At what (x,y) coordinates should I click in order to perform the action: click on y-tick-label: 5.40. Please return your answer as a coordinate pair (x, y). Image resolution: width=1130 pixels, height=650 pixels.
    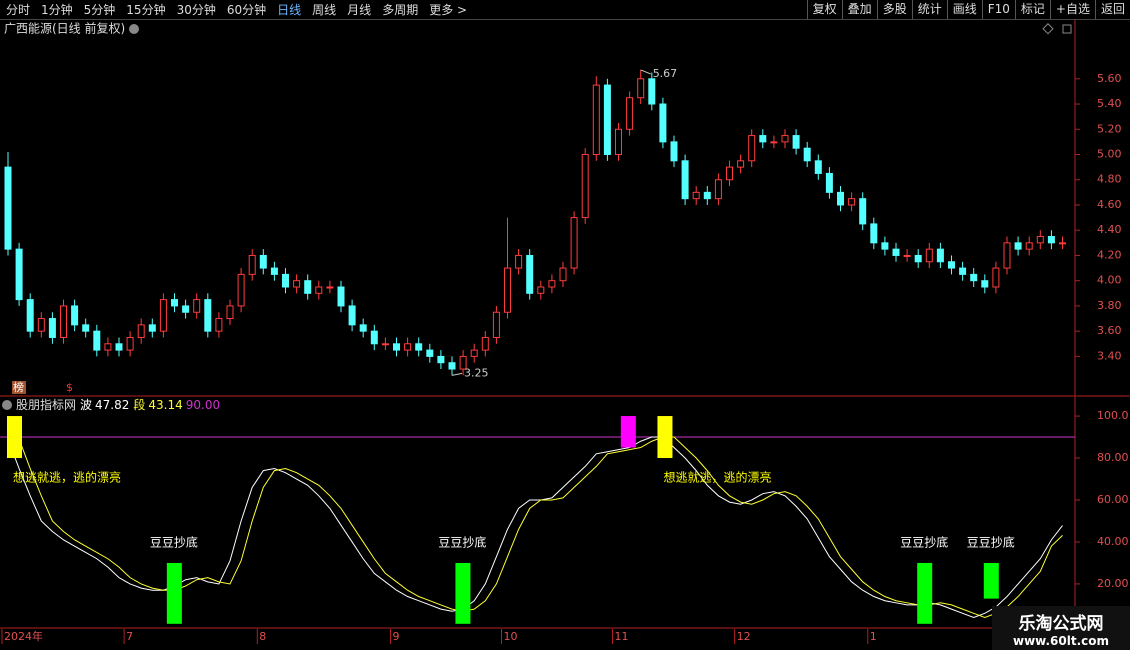
    Looking at the image, I should click on (1109, 103).